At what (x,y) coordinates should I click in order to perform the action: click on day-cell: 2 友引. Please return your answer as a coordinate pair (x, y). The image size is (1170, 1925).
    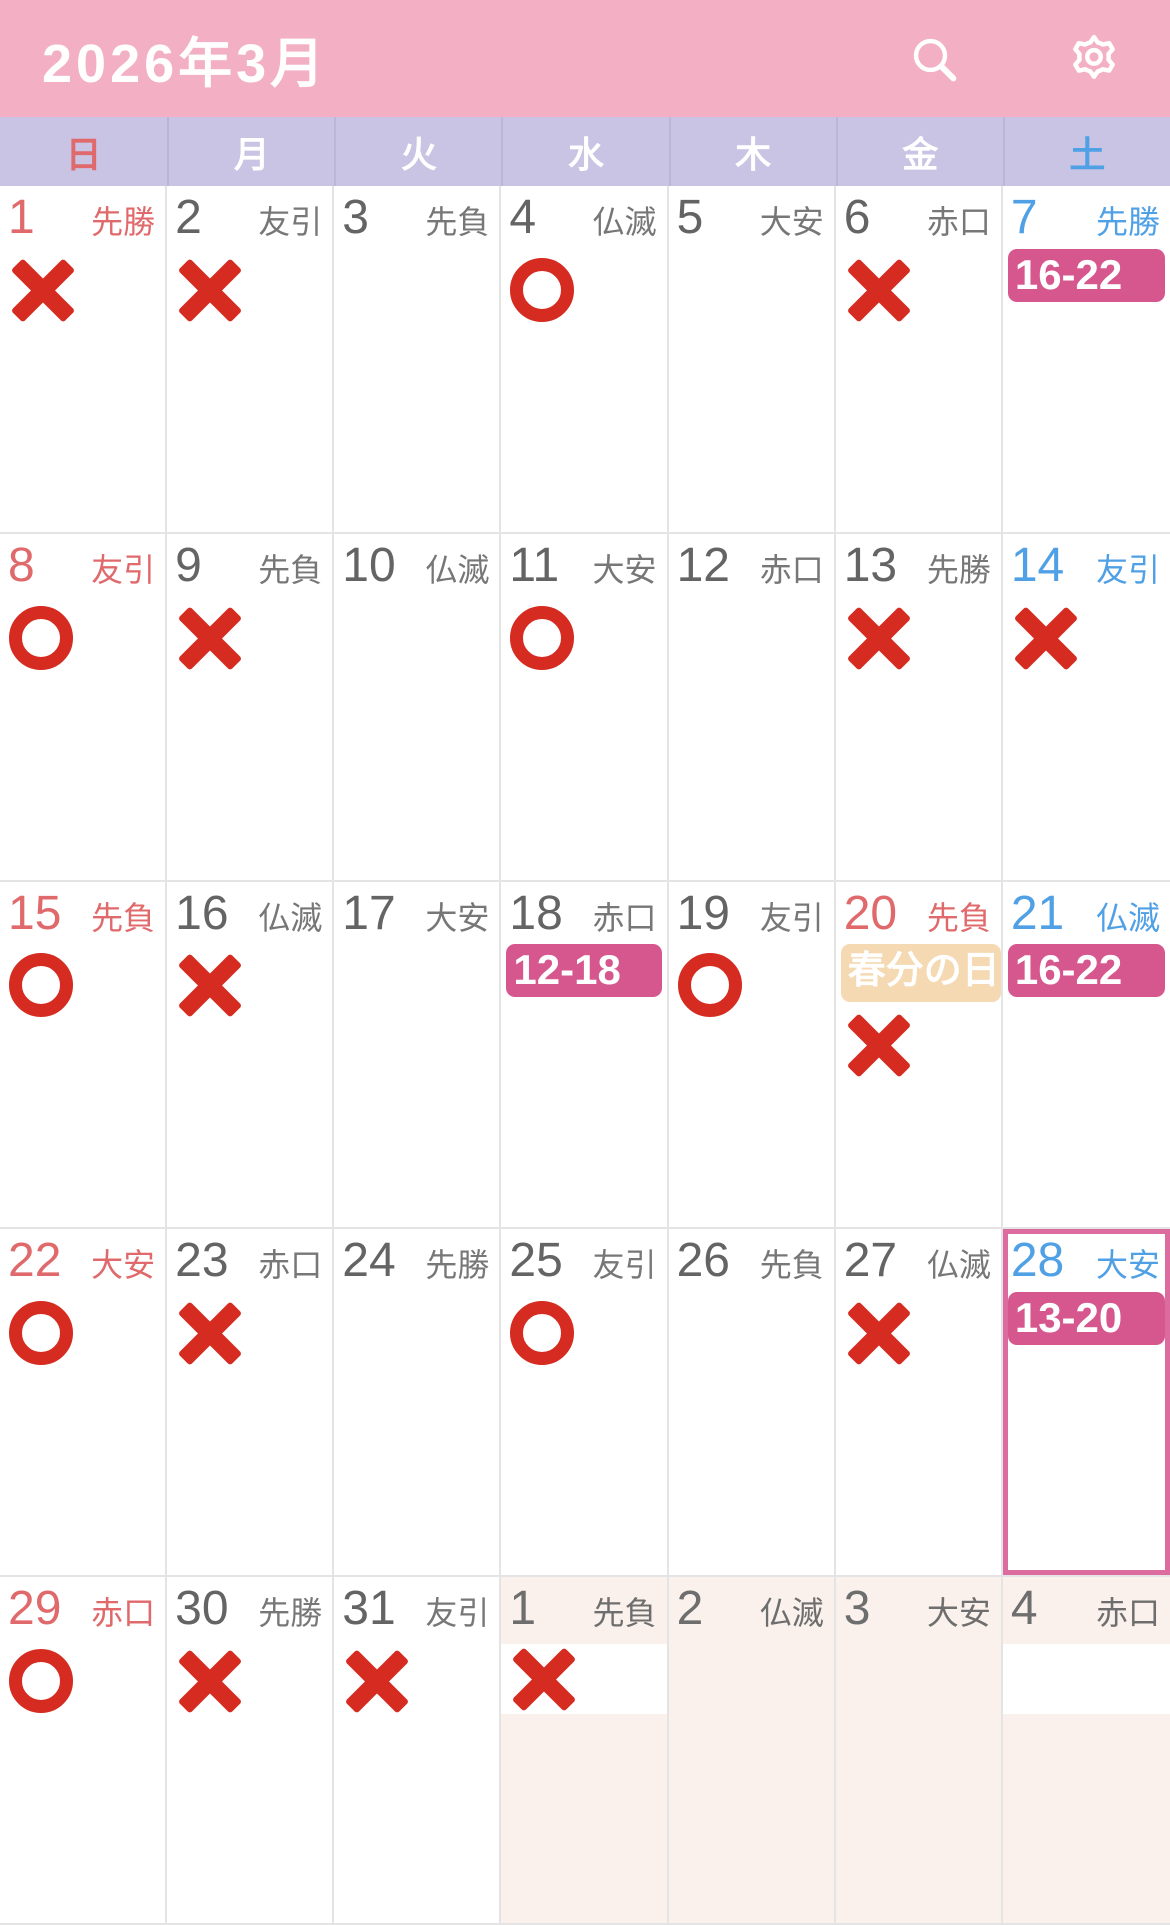
    Looking at the image, I should click on (251, 360).